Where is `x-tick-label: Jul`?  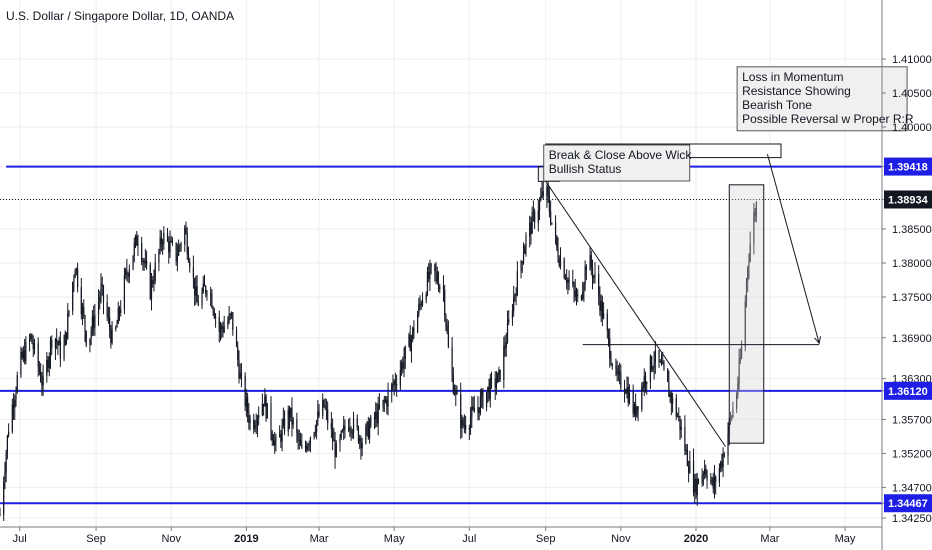
x-tick-label: Jul is located at coordinates (20, 539).